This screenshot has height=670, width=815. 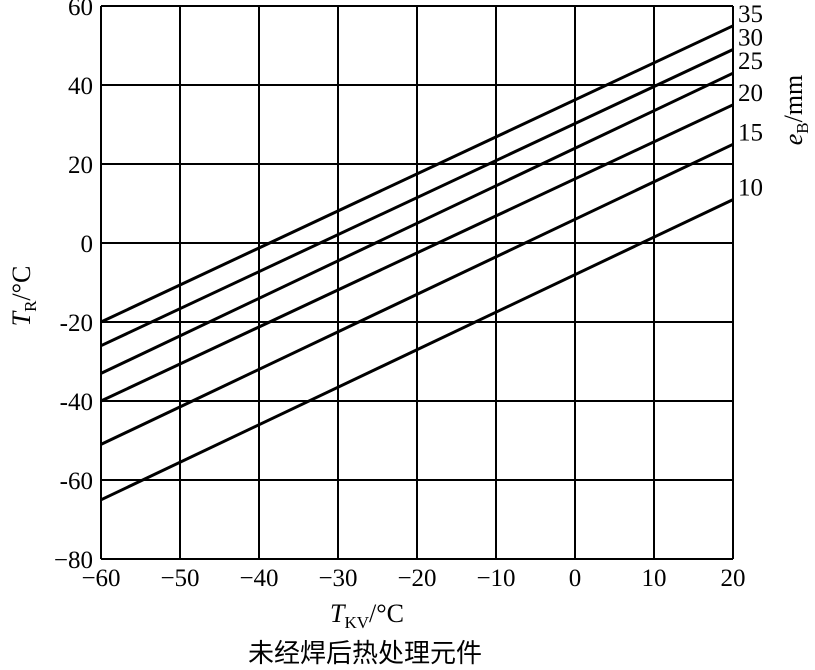 I want to click on y-tick-label: −80, so click(x=73, y=560).